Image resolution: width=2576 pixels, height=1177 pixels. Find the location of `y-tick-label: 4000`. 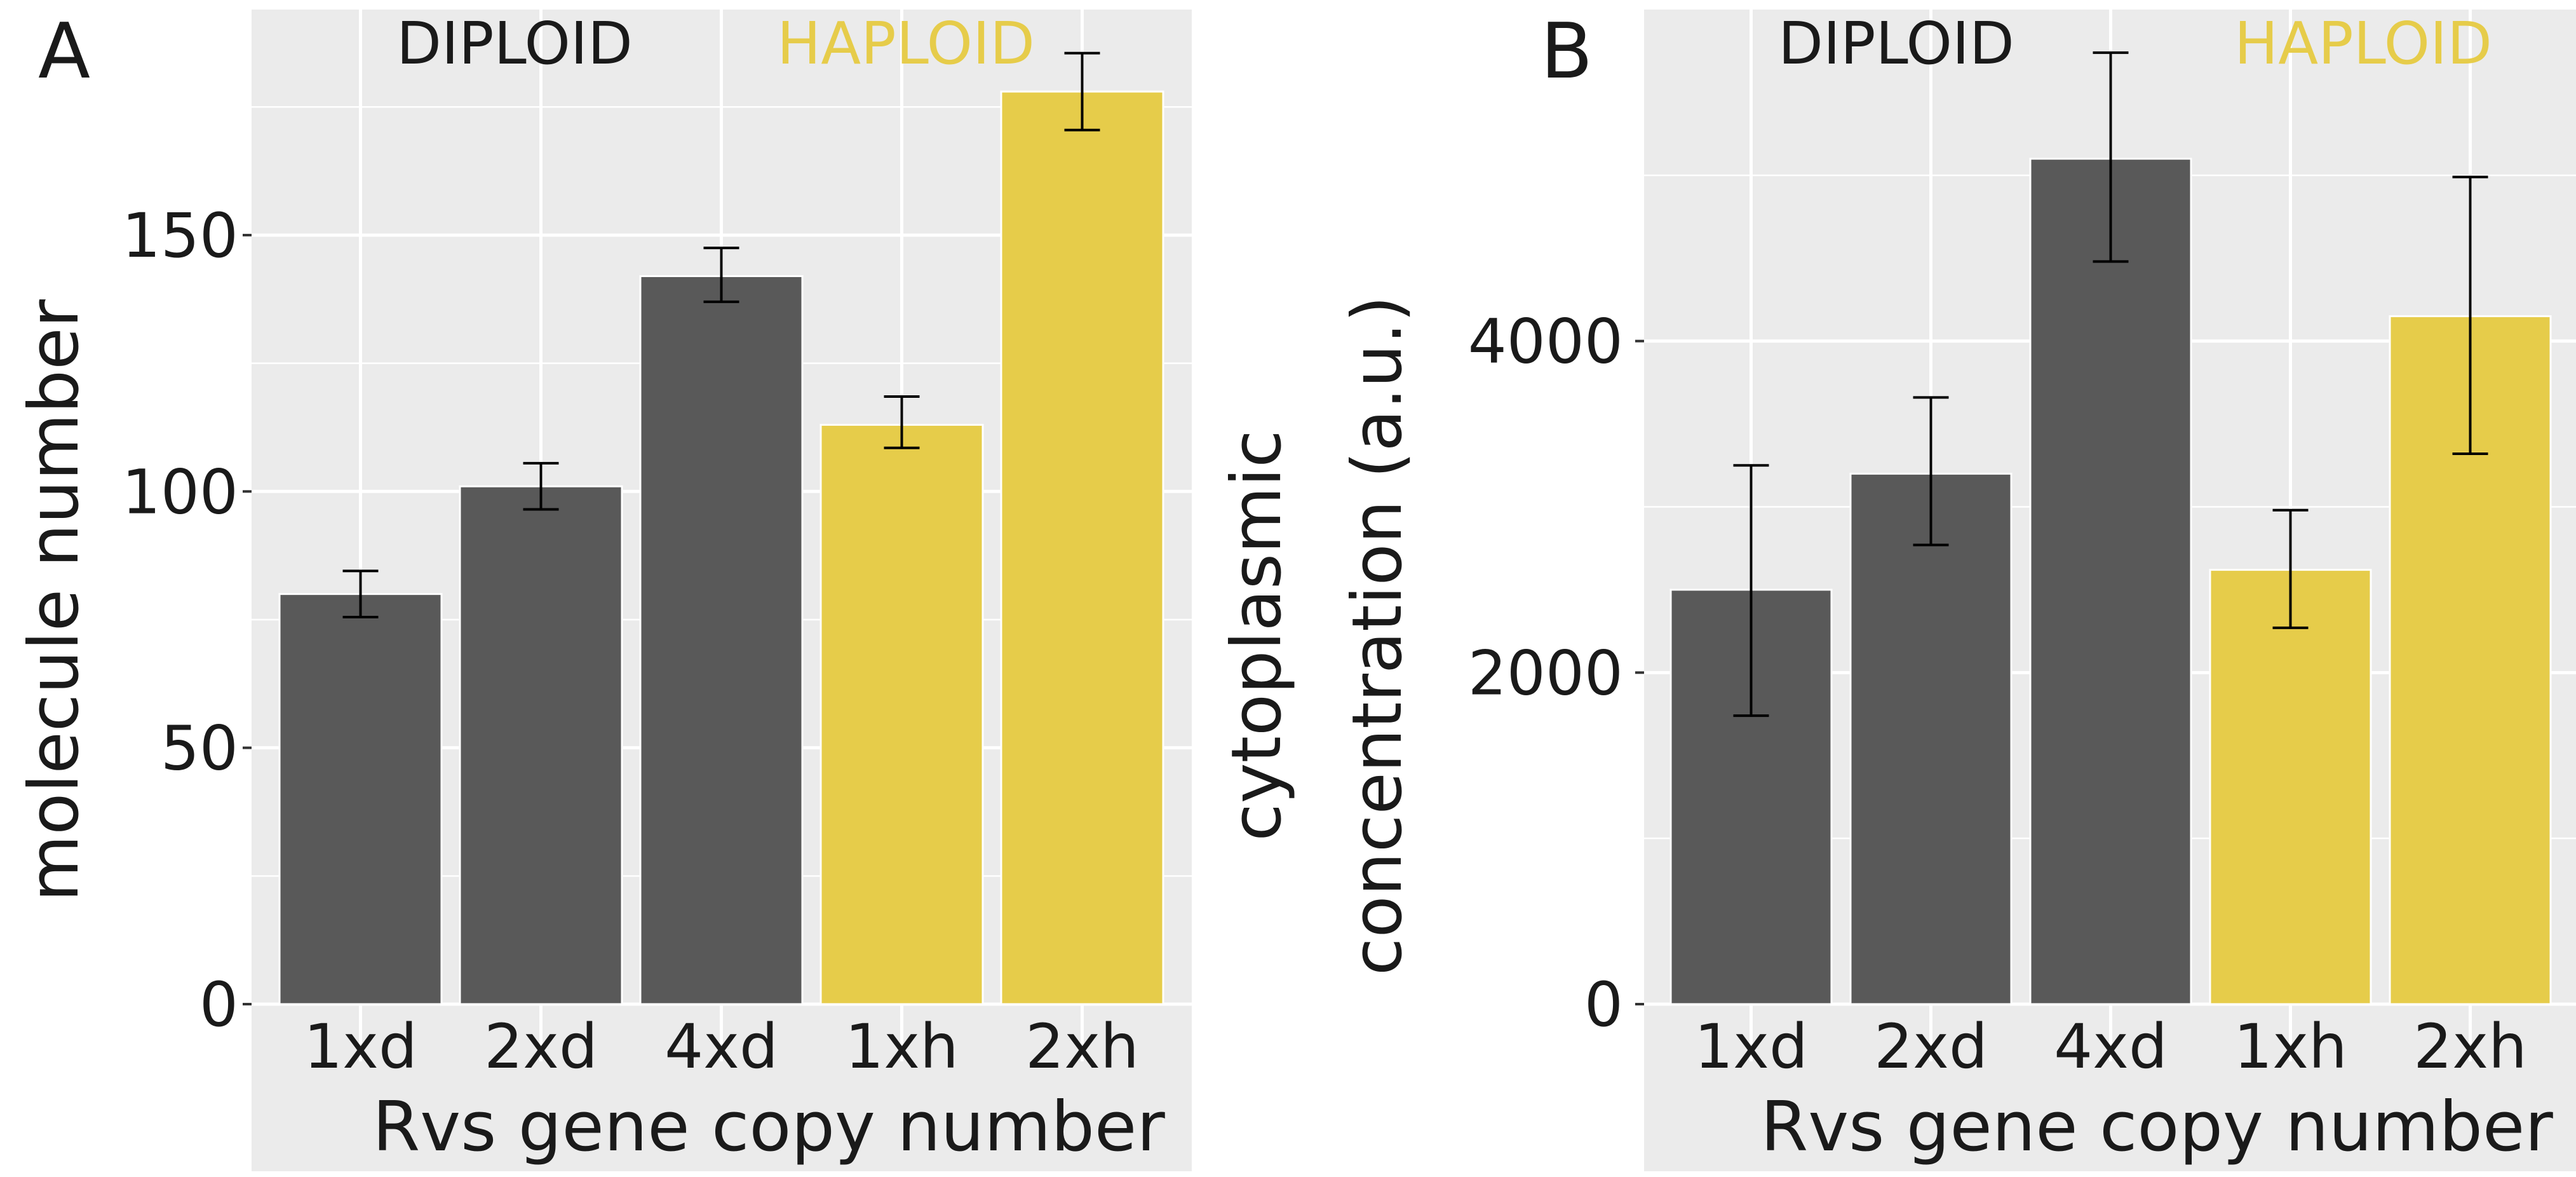

y-tick-label: 4000 is located at coordinates (1545, 342).